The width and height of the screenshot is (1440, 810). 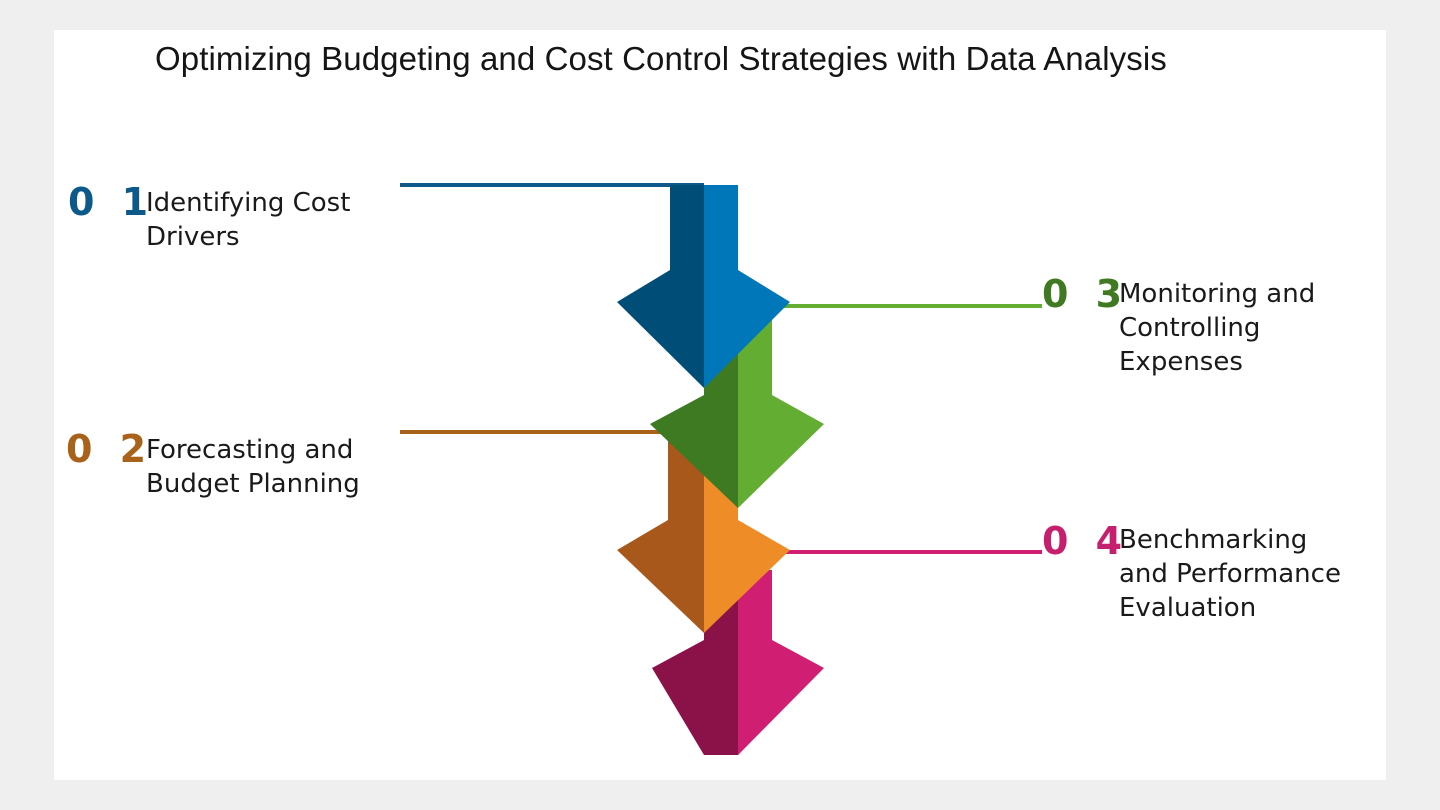 What do you see at coordinates (253, 467) in the screenshot?
I see `step-label-02: Forecasting and Budget Planning` at bounding box center [253, 467].